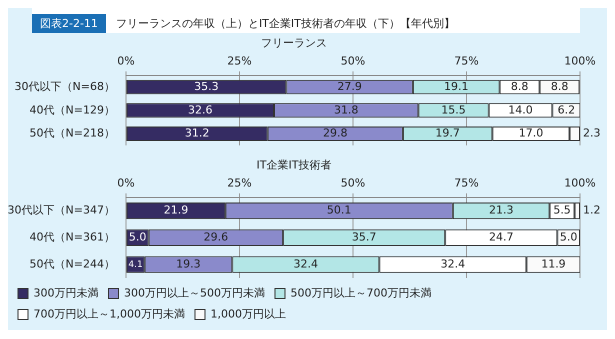  I want to click on data-label: 50.1, so click(339, 210).